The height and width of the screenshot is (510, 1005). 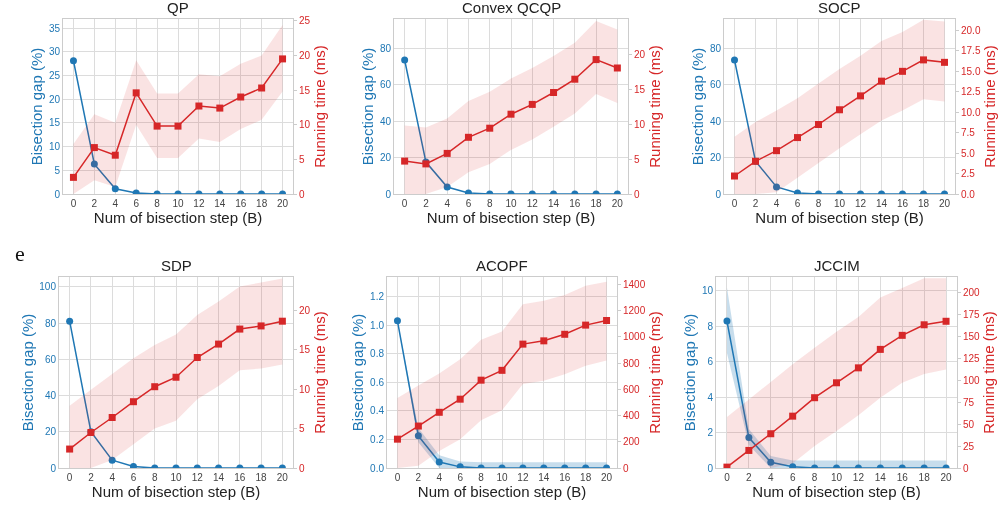 I want to click on y-tick-label: 0.0, so click(x=377, y=468).